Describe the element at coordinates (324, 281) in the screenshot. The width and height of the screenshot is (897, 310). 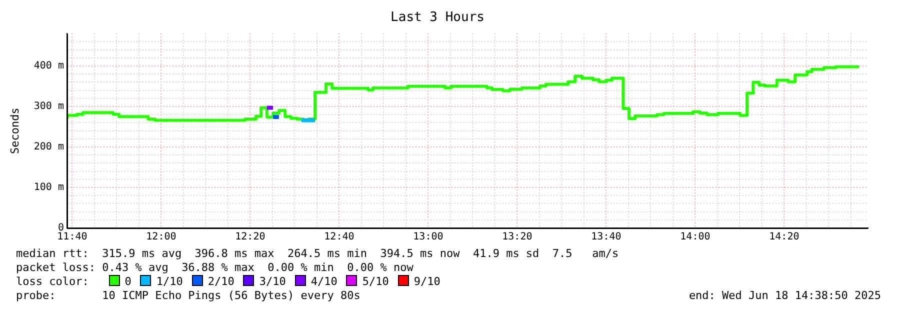
I see `legend-label: 4/10` at that location.